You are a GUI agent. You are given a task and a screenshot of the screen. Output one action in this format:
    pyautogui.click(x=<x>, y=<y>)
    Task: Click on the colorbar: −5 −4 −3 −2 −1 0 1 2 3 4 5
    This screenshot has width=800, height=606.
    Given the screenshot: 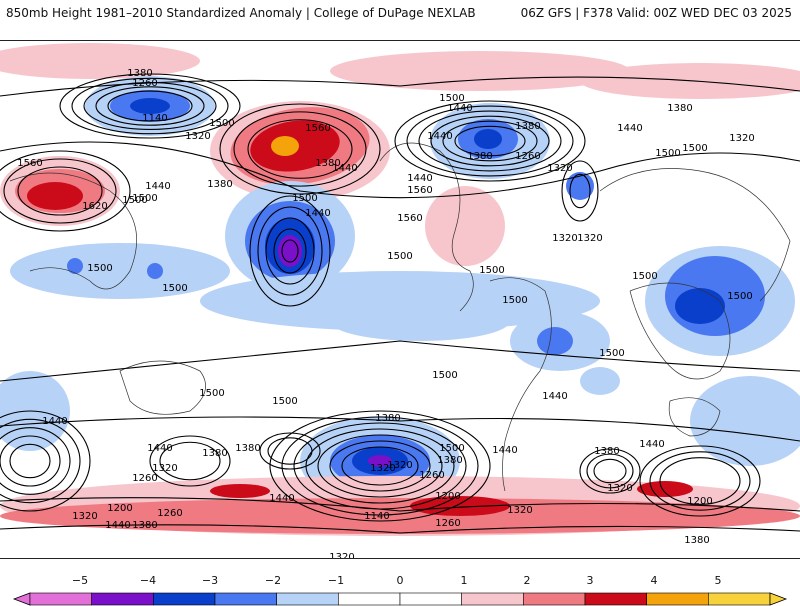 What is the action you would take?
    pyautogui.click(x=400, y=583)
    